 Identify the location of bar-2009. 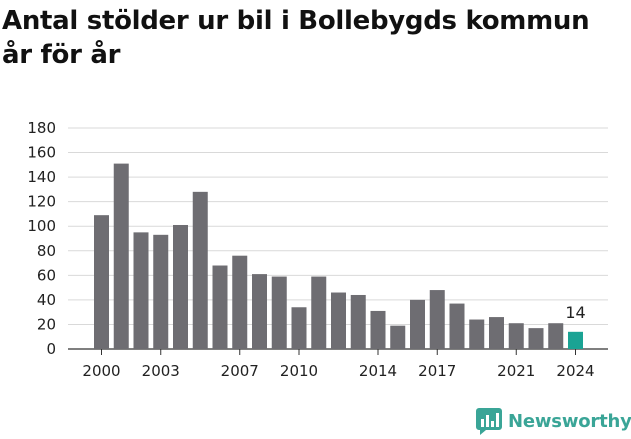
(279, 312).